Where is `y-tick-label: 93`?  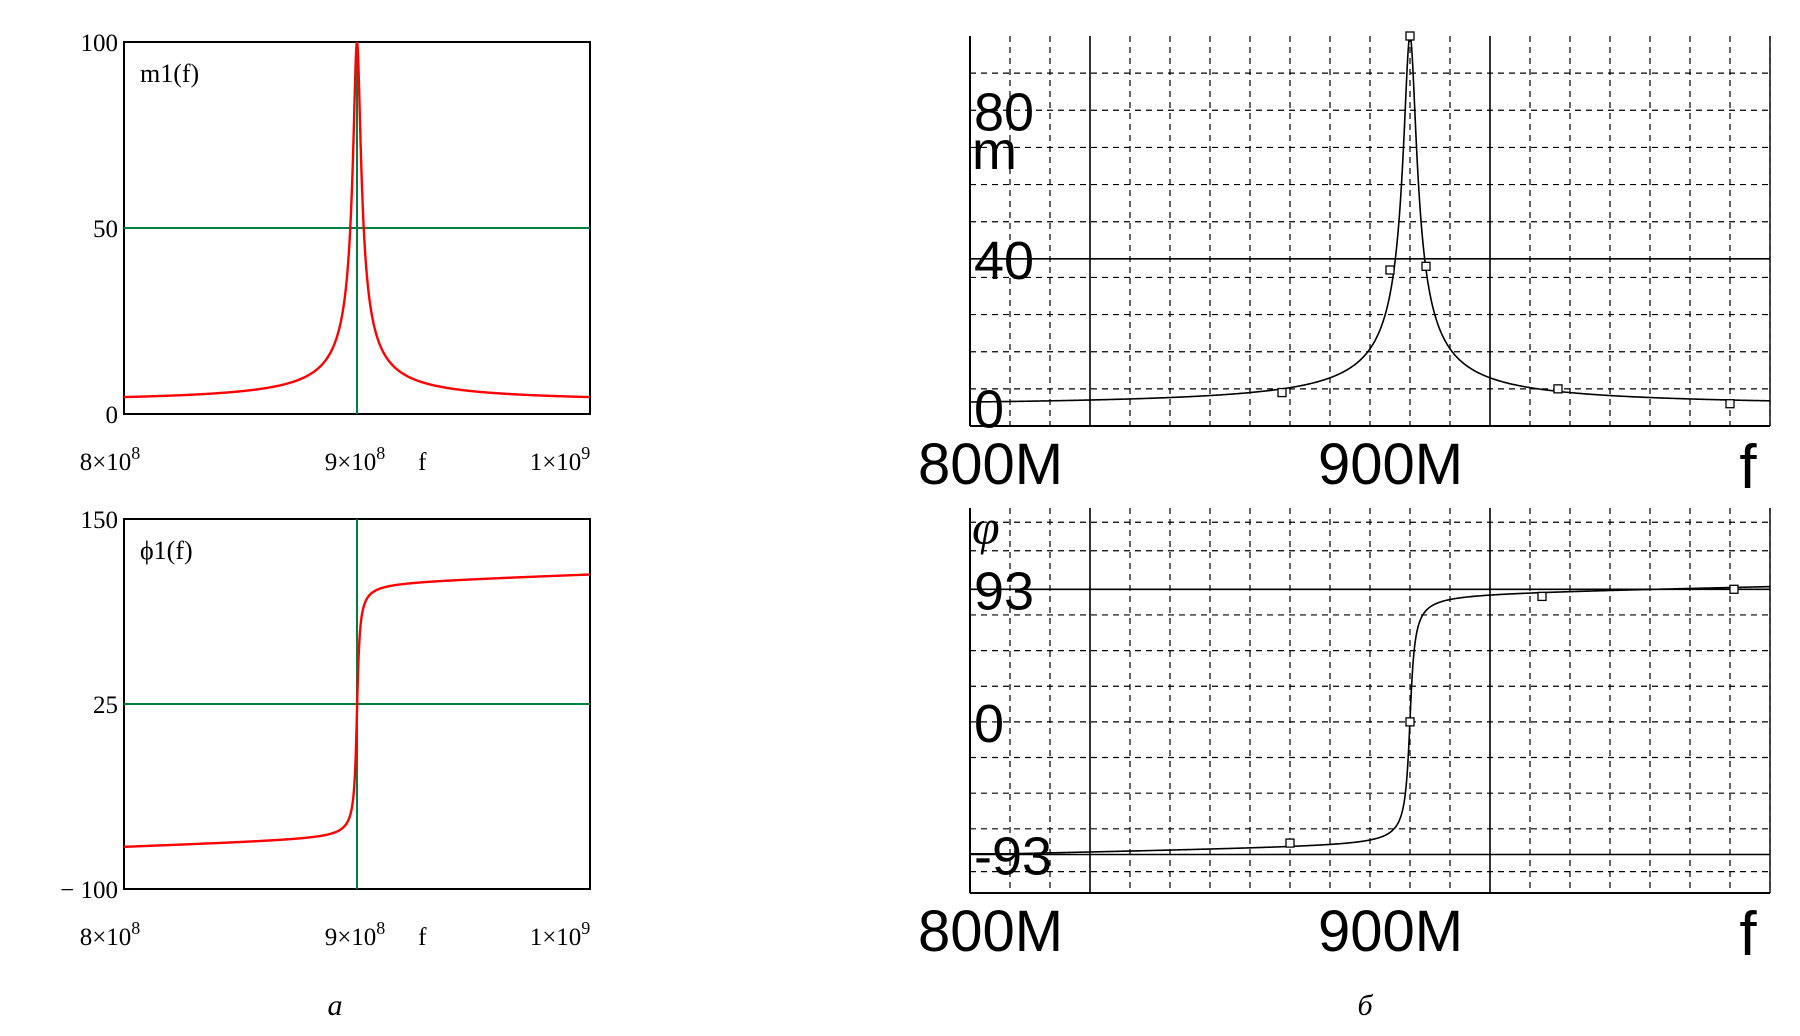 y-tick-label: 93 is located at coordinates (1004, 591).